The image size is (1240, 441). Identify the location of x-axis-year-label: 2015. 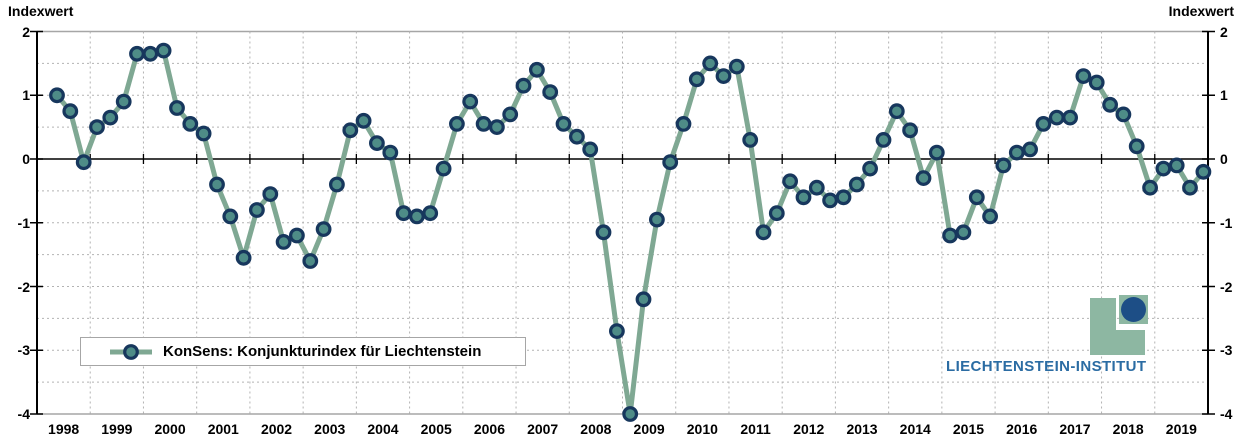
(968, 429).